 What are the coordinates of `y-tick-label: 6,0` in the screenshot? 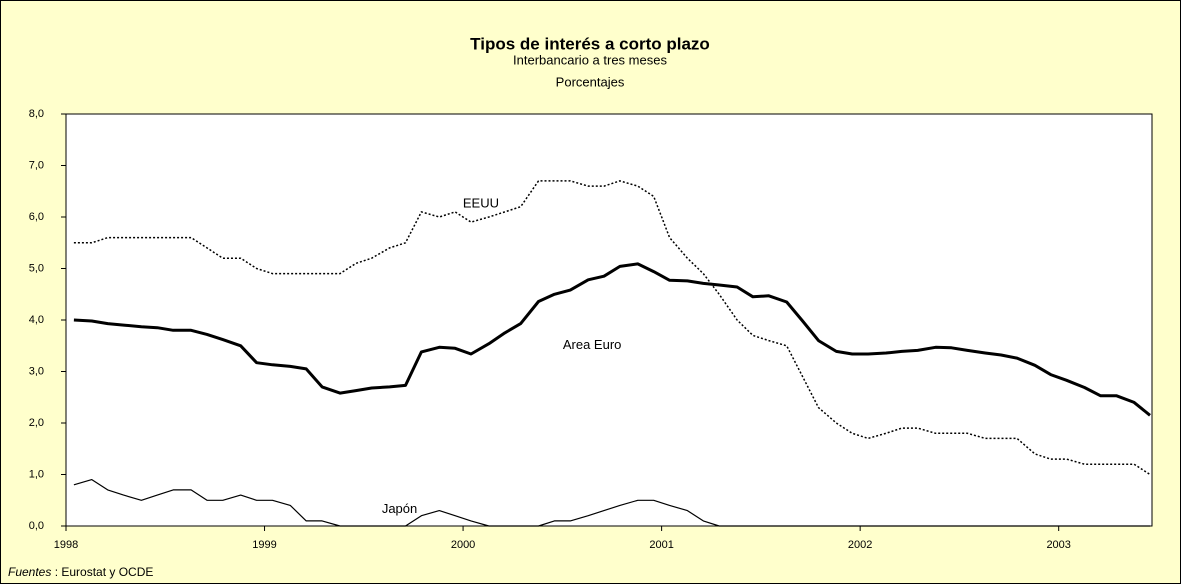 It's located at (36, 217).